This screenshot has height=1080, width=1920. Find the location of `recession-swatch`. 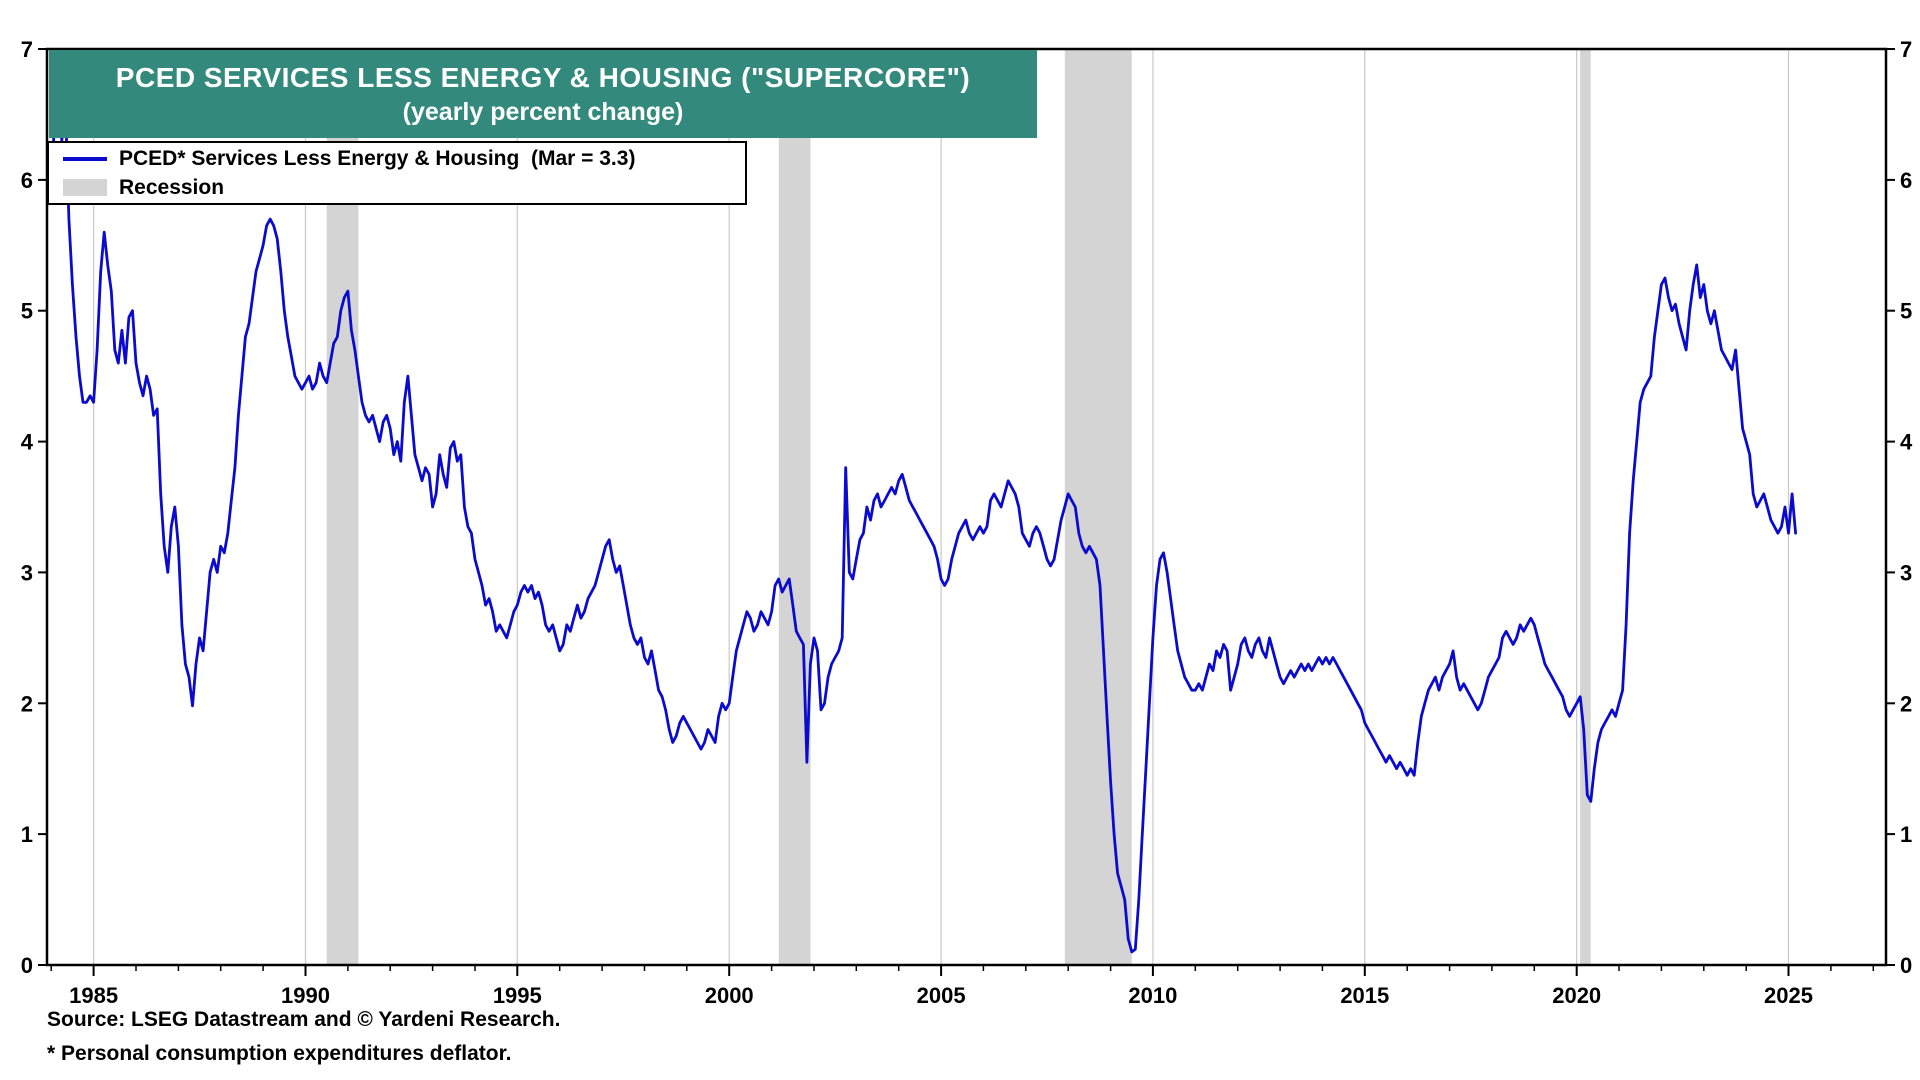

recession-swatch is located at coordinates (85, 187).